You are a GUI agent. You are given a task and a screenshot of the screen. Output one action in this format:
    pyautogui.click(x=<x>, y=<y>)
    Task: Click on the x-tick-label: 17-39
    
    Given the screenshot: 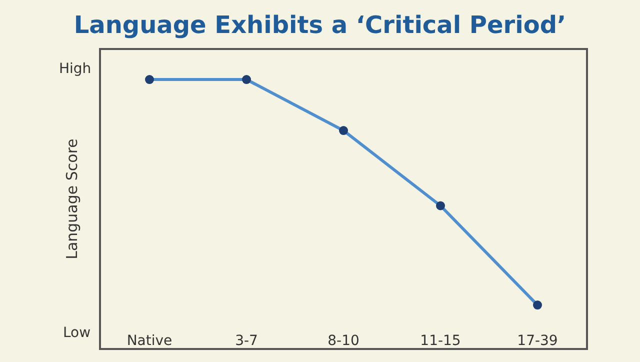 What is the action you would take?
    pyautogui.click(x=537, y=341)
    